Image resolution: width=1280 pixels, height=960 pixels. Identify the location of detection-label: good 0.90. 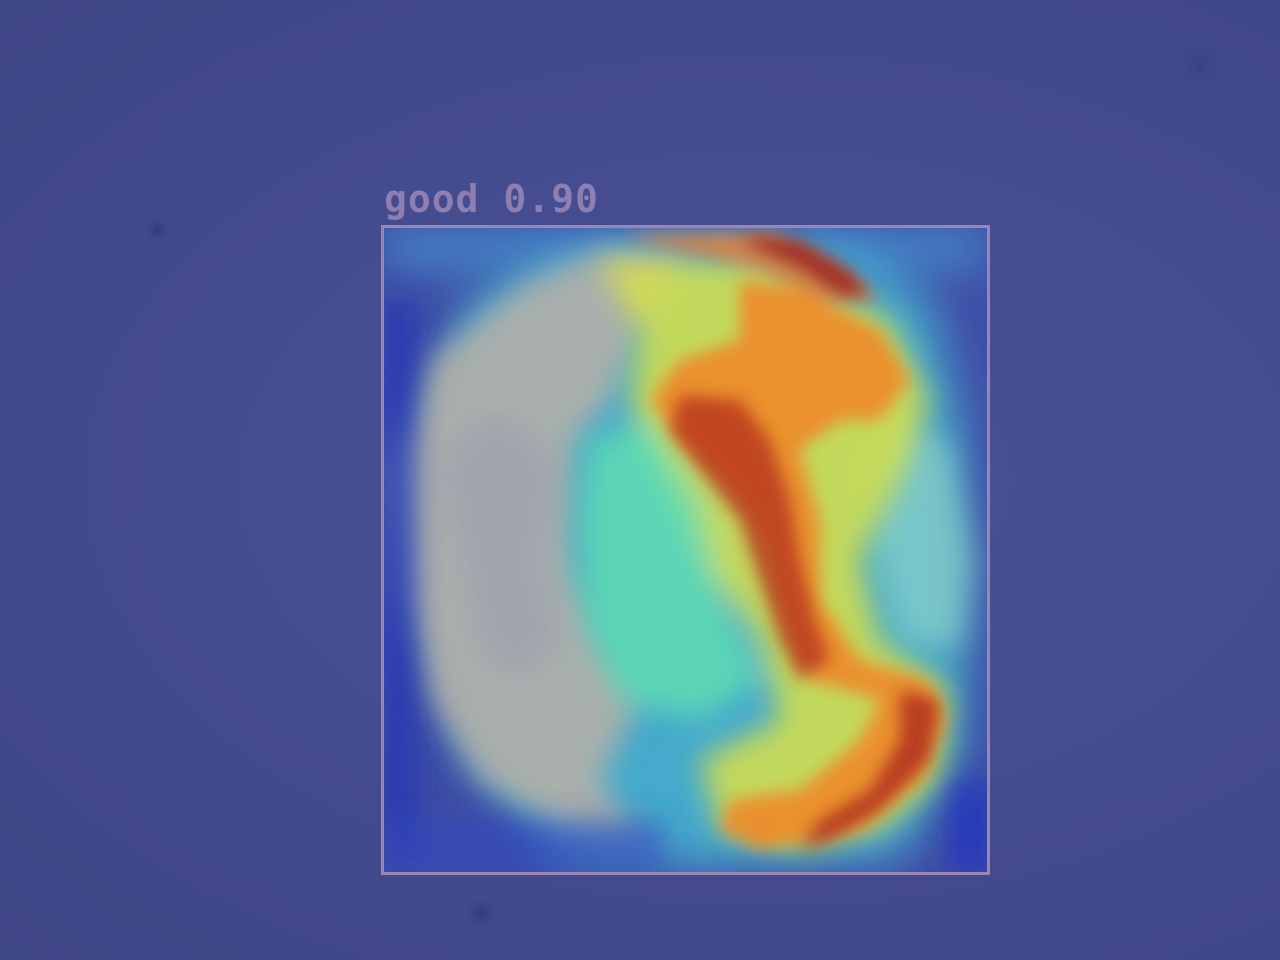
(491, 199).